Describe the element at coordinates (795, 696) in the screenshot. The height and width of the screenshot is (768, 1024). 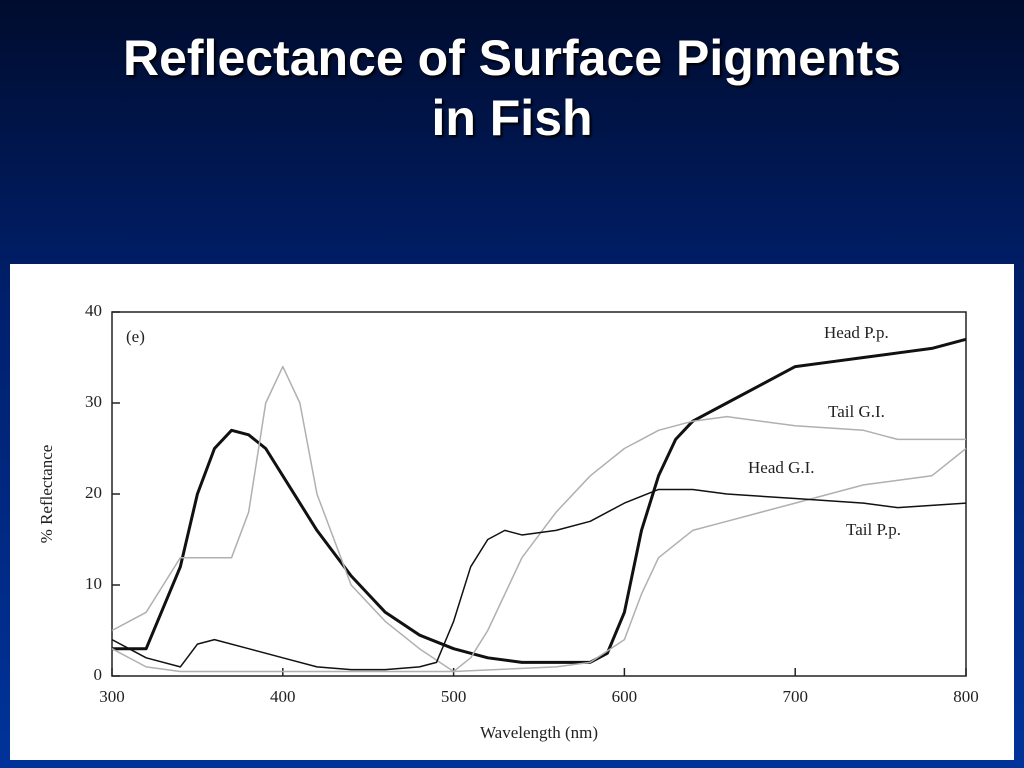
I see `x-tick-label: 700` at that location.